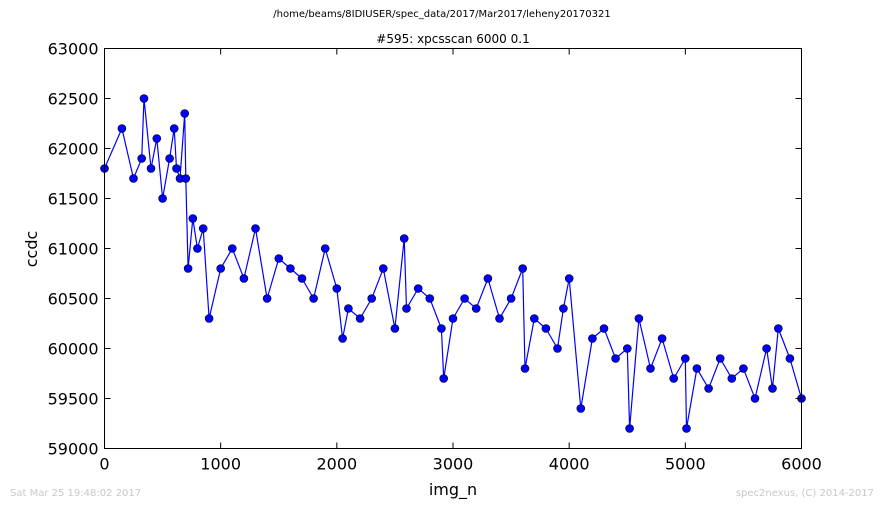  What do you see at coordinates (336, 464) in the screenshot?
I see `x-tick-label: 2000` at bounding box center [336, 464].